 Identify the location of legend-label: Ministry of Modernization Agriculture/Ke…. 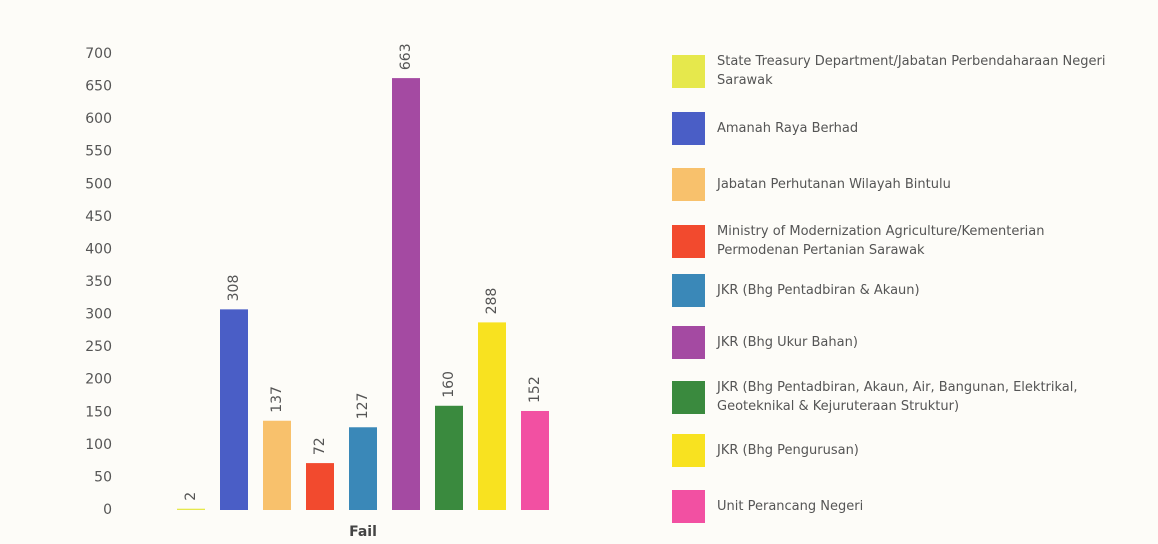
(881, 241).